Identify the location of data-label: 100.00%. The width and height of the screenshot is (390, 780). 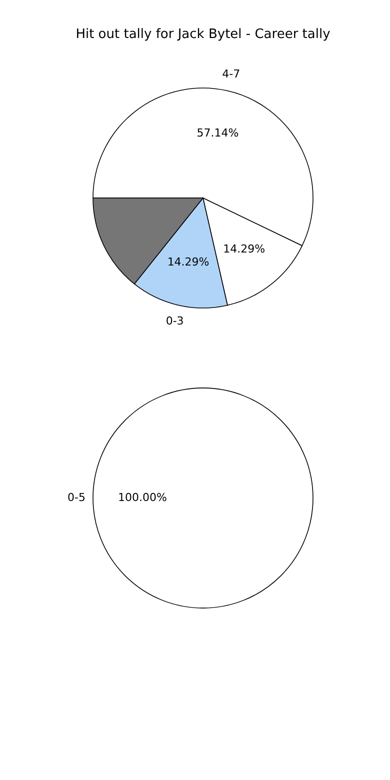
(142, 497).